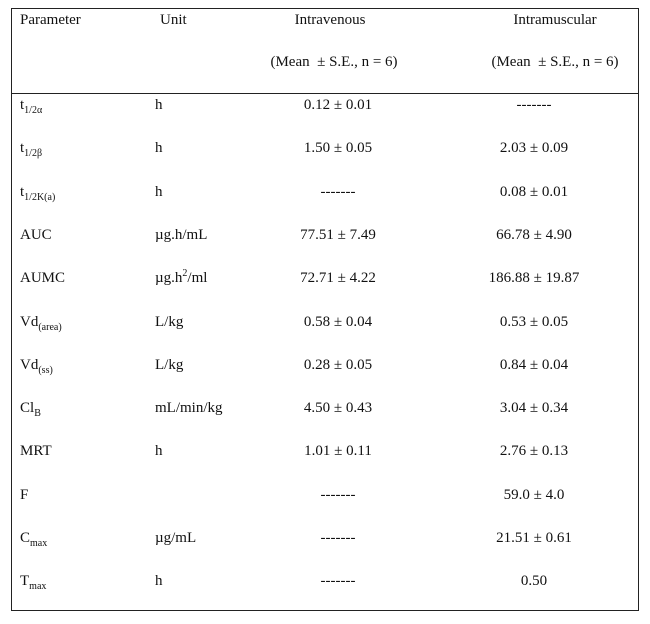 The image size is (650, 624). I want to click on header-cell: Intramuscular, so click(554, 20).